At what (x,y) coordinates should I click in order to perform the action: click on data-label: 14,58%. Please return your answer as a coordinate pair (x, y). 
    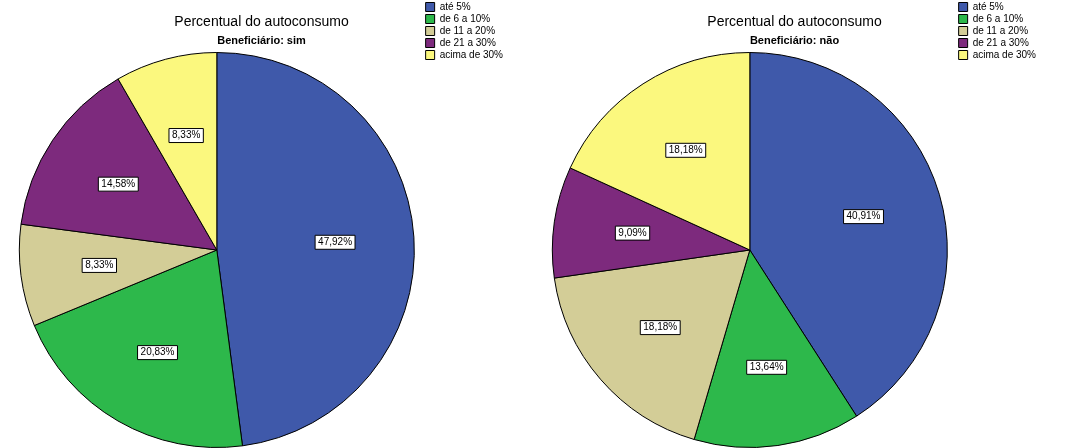
    Looking at the image, I should click on (118, 183).